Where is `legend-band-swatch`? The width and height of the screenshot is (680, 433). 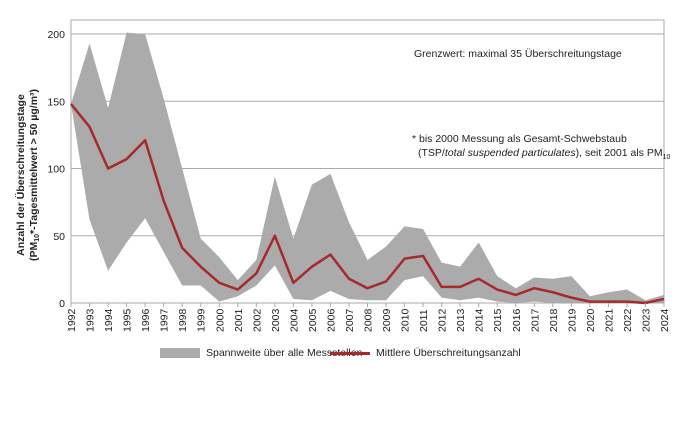
legend-band-swatch is located at coordinates (180, 353).